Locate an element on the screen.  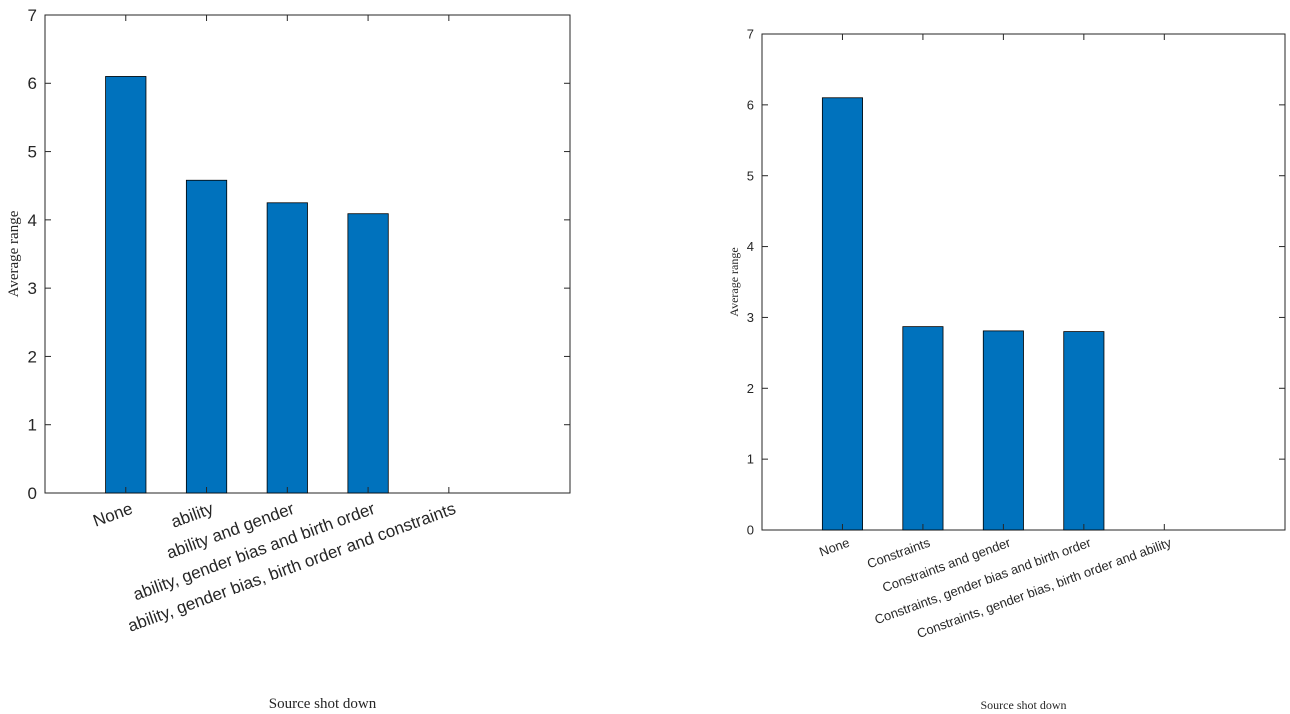
x-tick-label: ability is located at coordinates (193, 515).